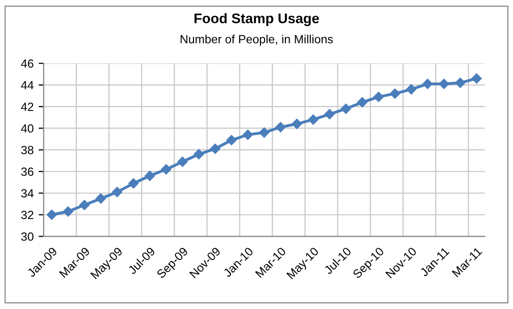  I want to click on y-tick-label: 40, so click(27, 128).